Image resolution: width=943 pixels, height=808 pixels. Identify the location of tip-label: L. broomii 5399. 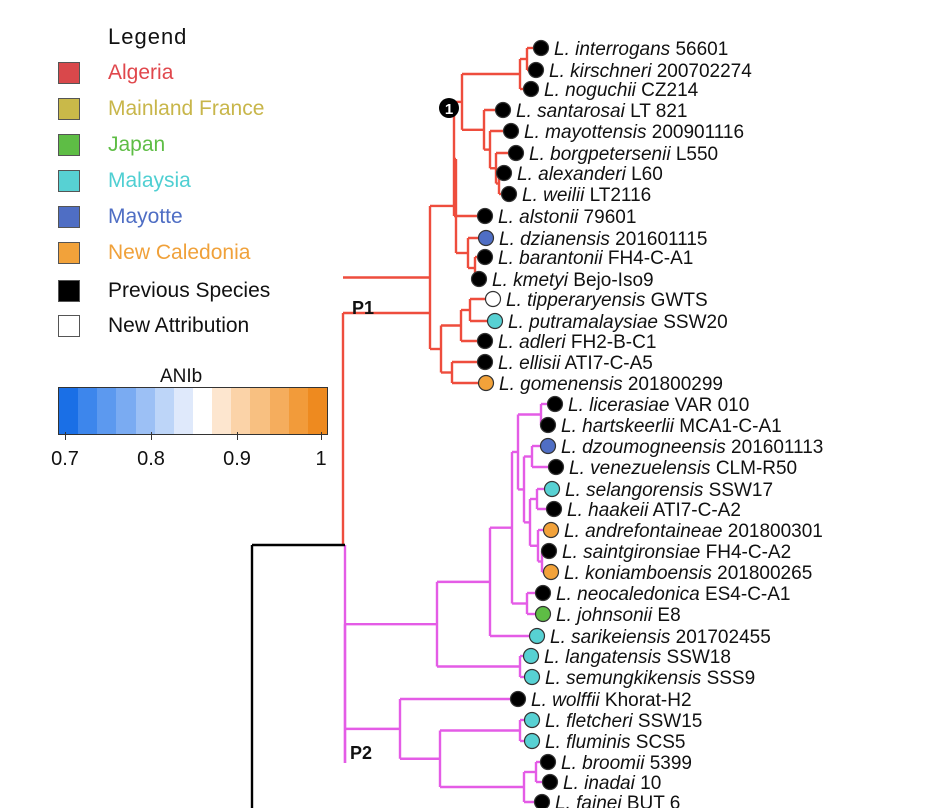
(626, 763).